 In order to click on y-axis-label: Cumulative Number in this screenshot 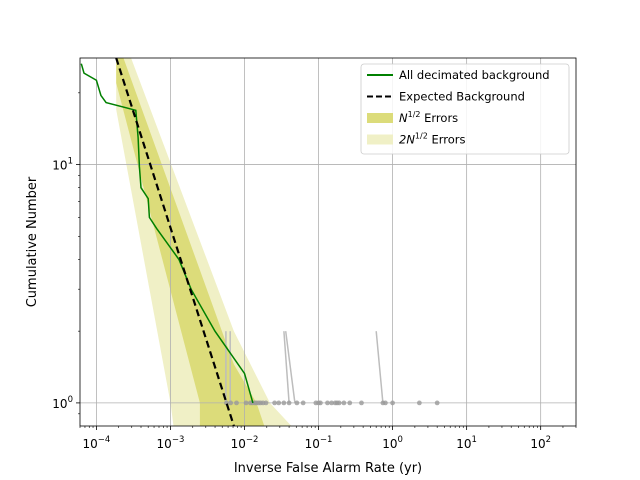, I will do `click(32, 241)`.